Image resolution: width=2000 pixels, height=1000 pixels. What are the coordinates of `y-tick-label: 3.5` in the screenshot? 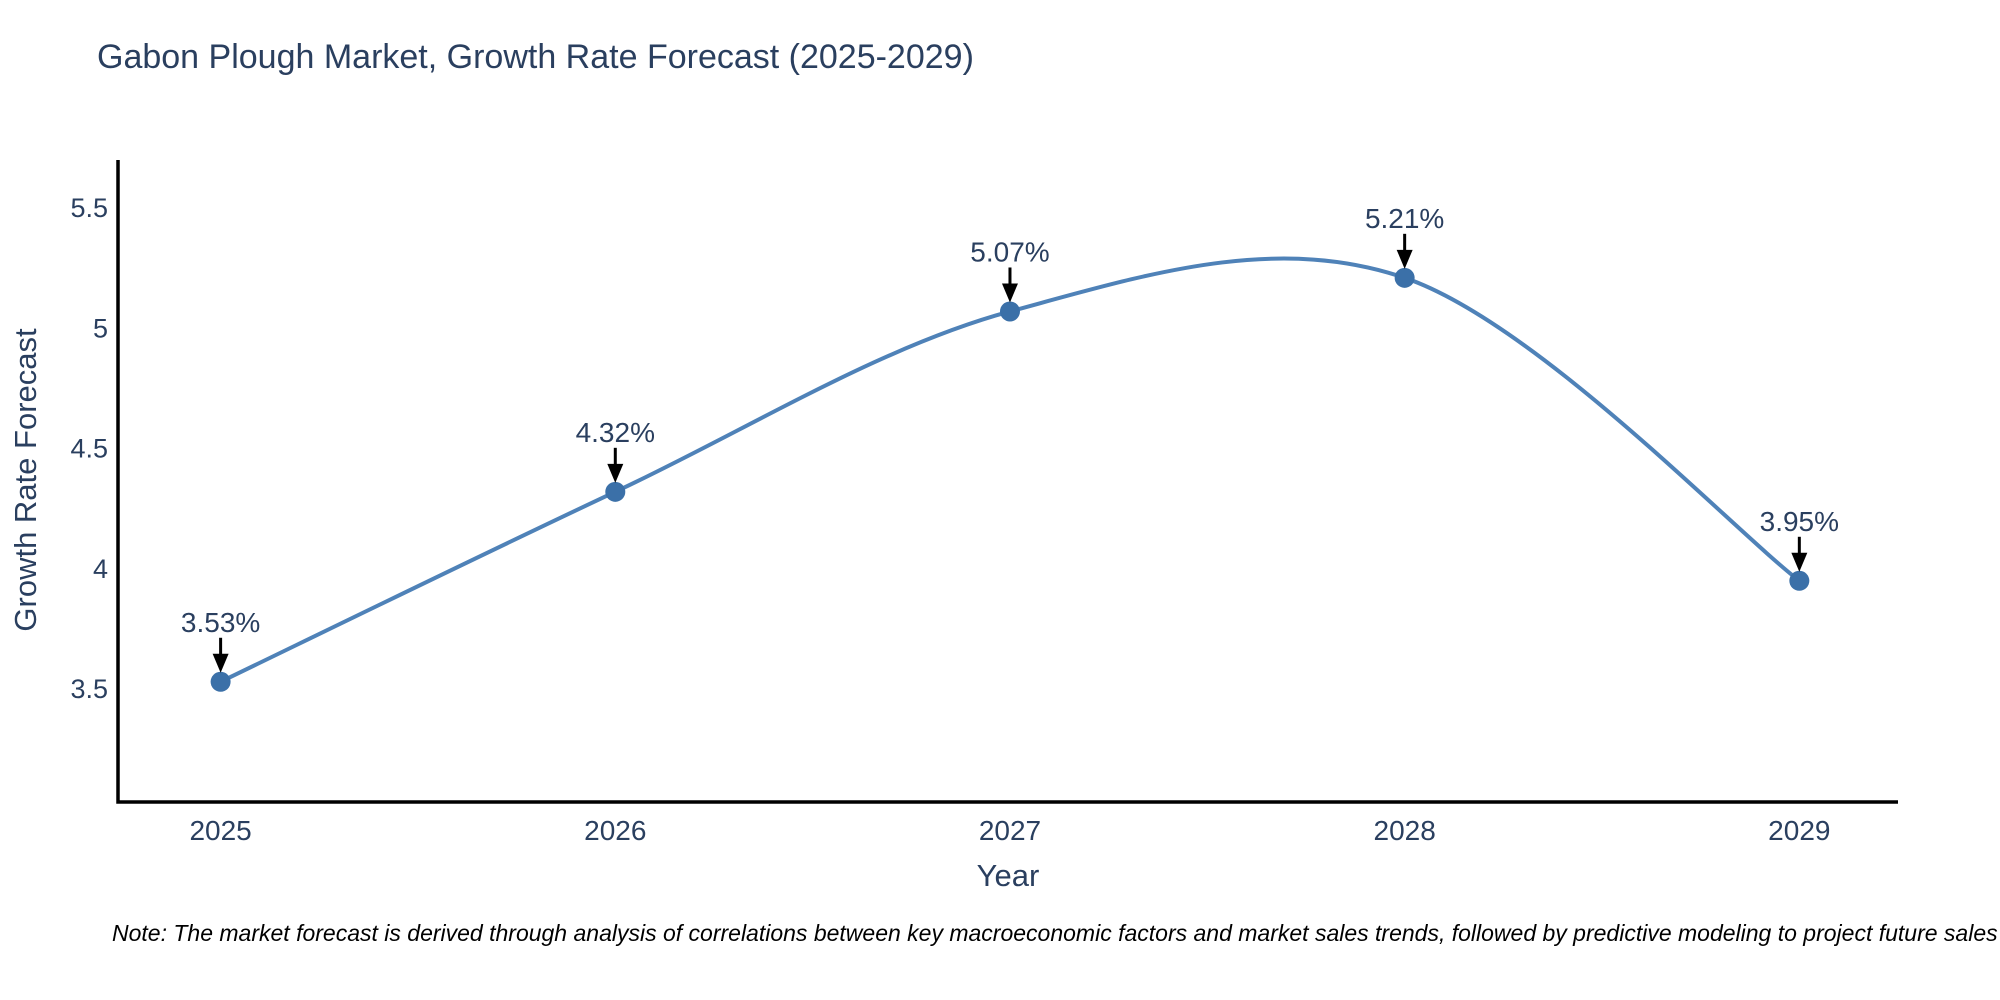 It's located at (89, 689).